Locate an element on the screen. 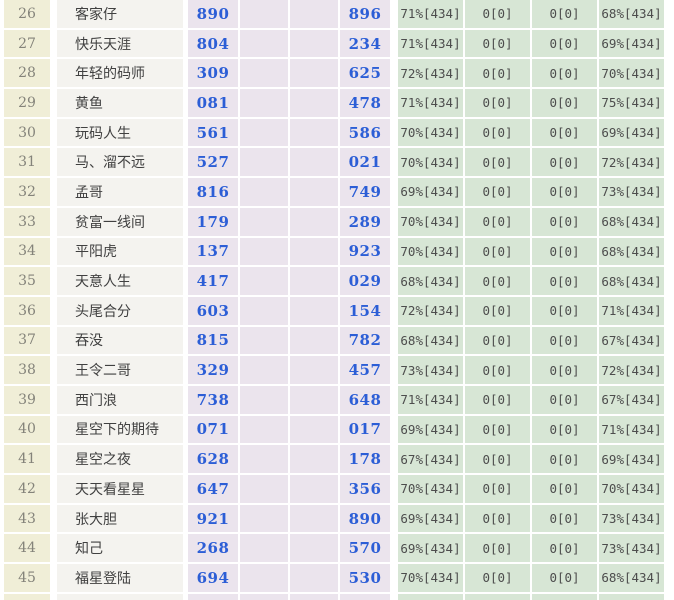 Image resolution: width=674 pixels, height=600 pixels. pick-number-2-cell: 029 is located at coordinates (369, 281).